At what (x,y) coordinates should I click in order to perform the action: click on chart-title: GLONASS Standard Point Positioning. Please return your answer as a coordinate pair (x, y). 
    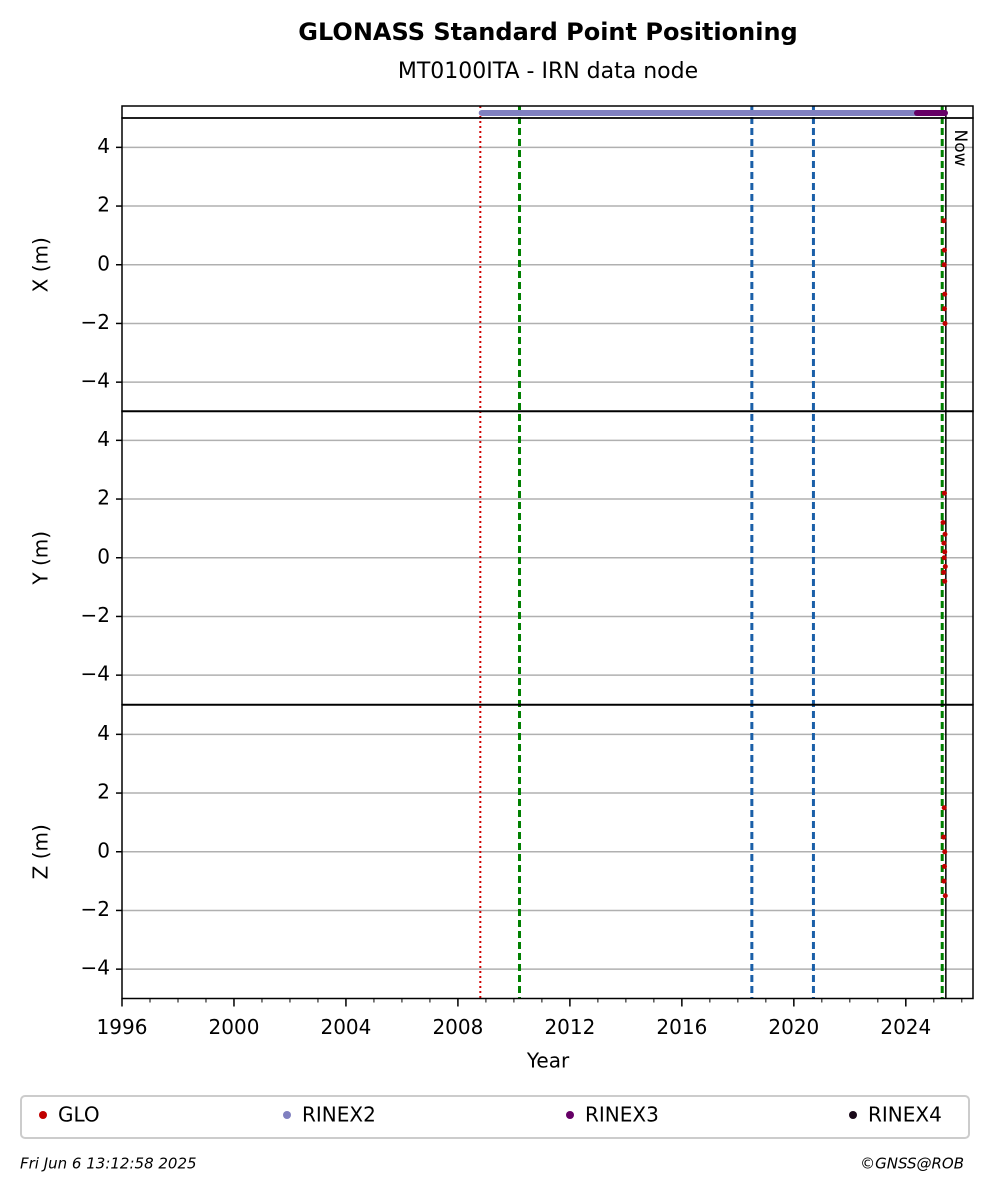
    Looking at the image, I should click on (547, 32).